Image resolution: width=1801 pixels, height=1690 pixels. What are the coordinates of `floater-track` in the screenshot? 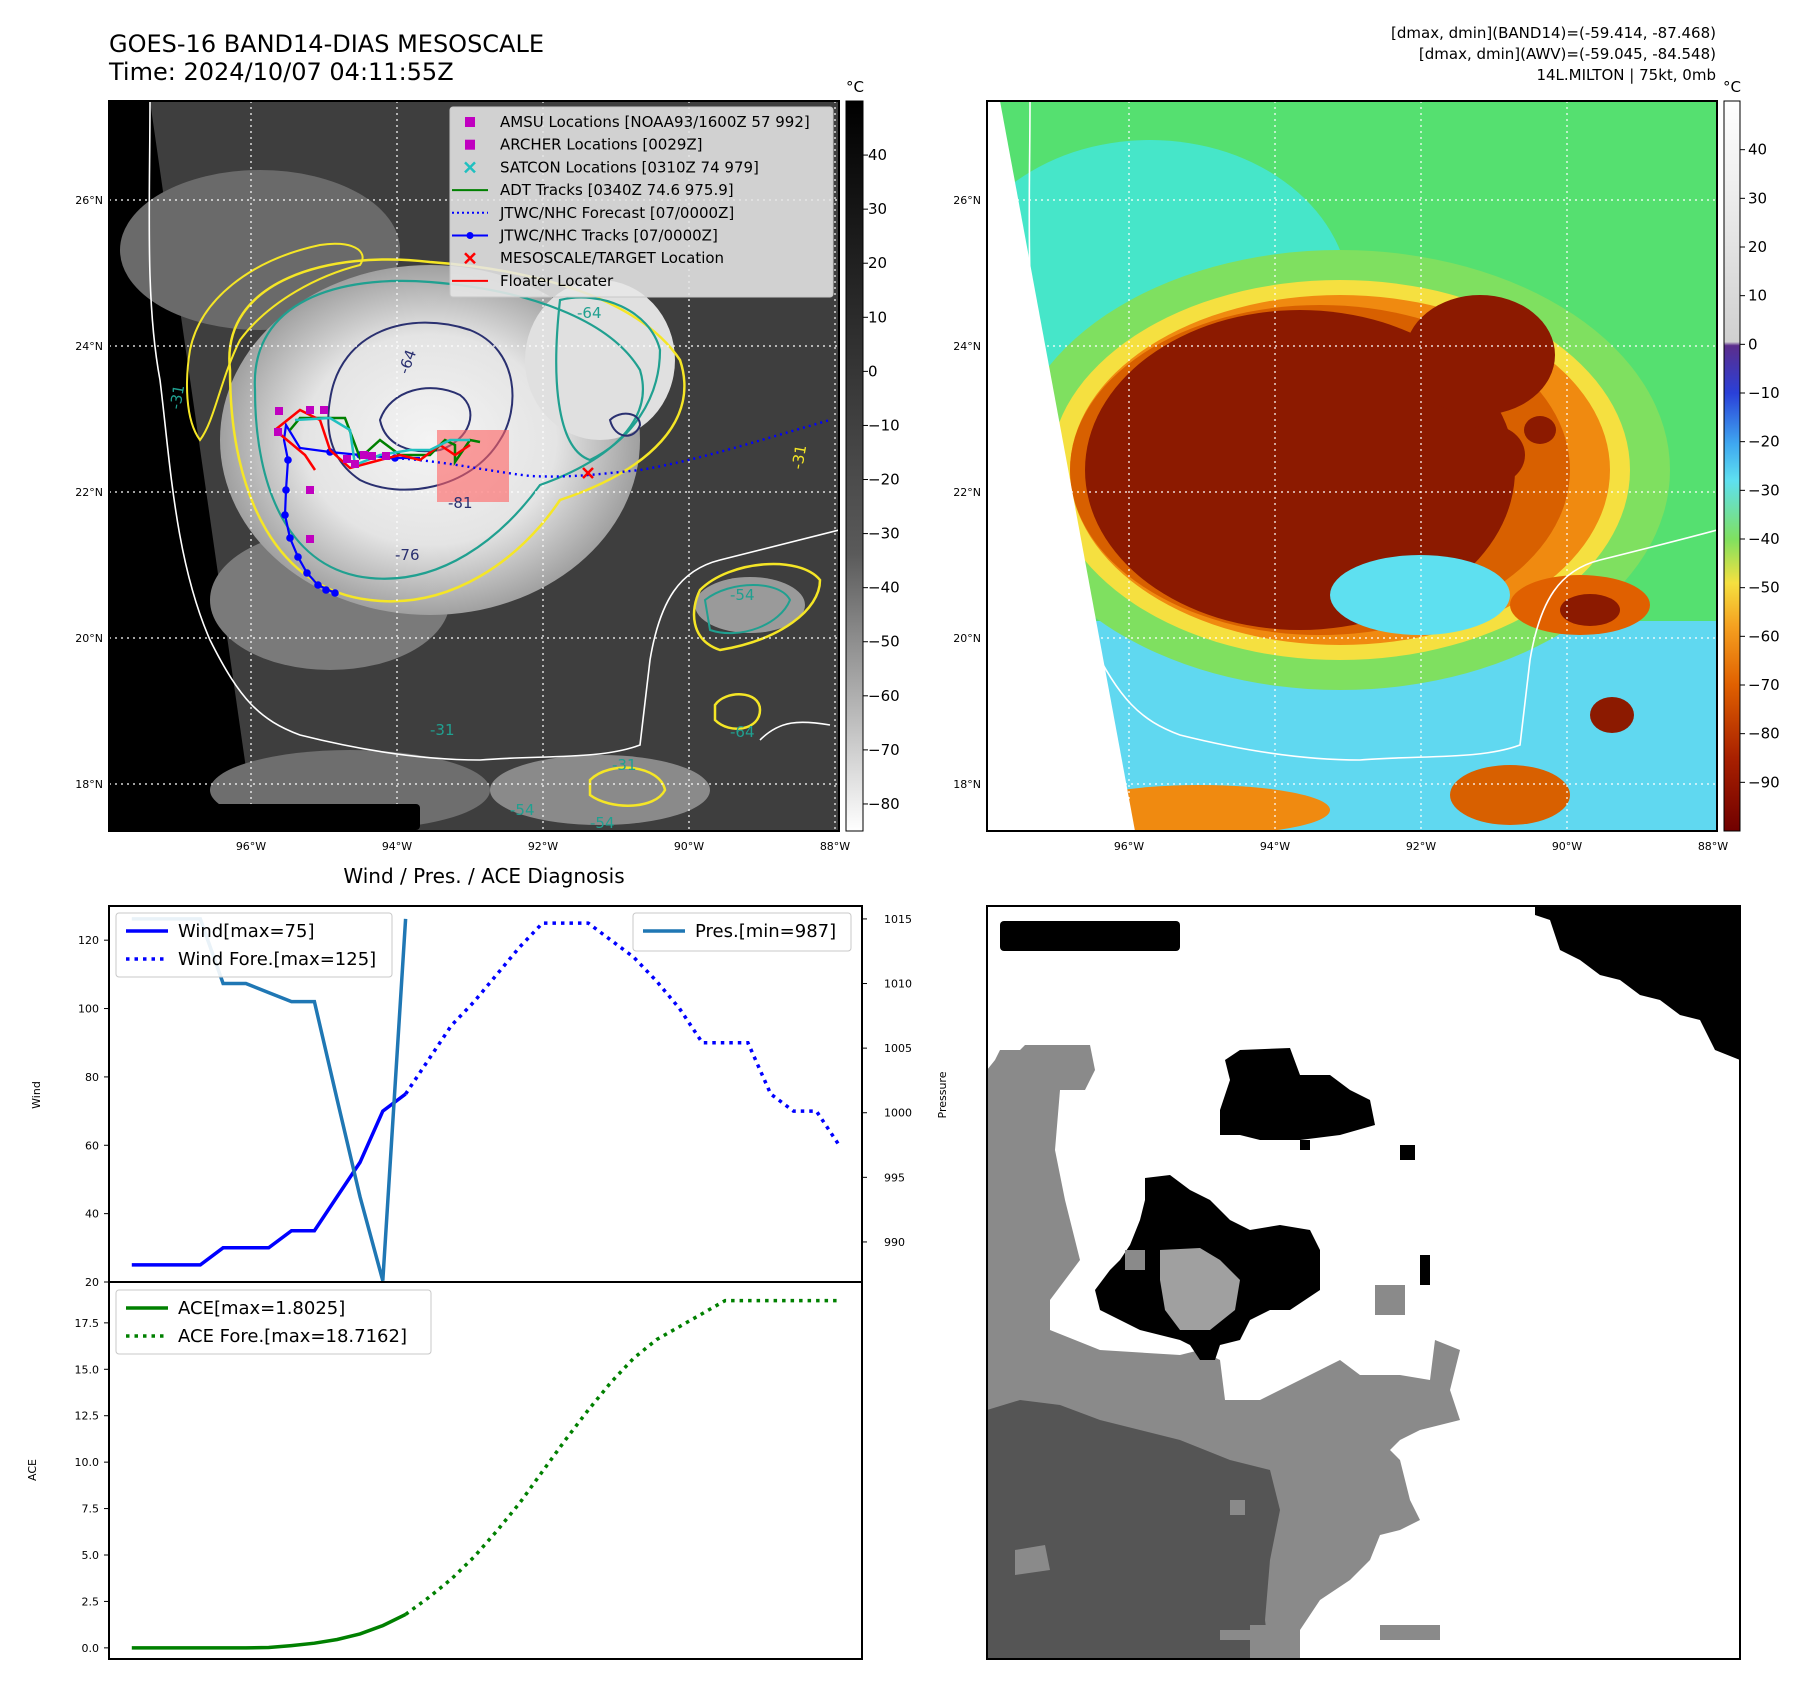 It's located at (372, 439).